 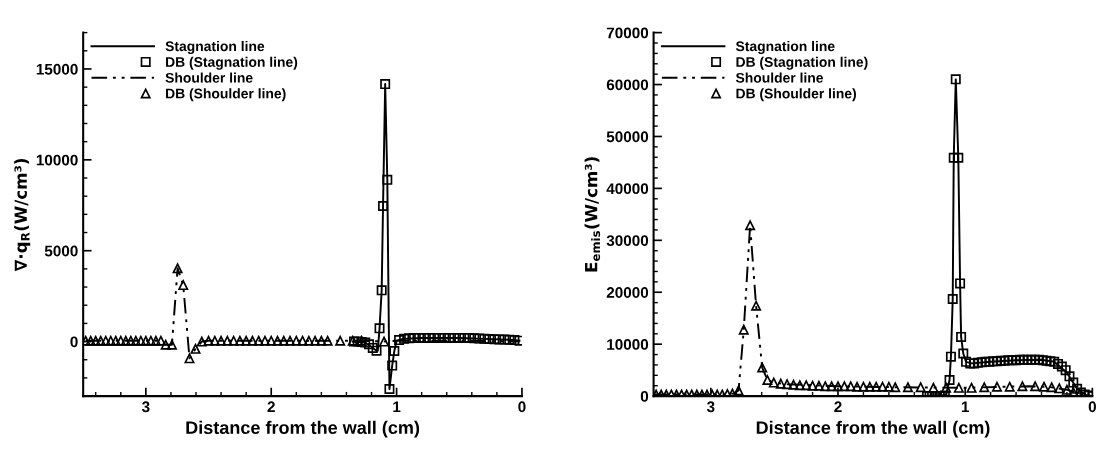 What do you see at coordinates (61, 251) in the screenshot?
I see `y-tick-label: 5000` at bounding box center [61, 251].